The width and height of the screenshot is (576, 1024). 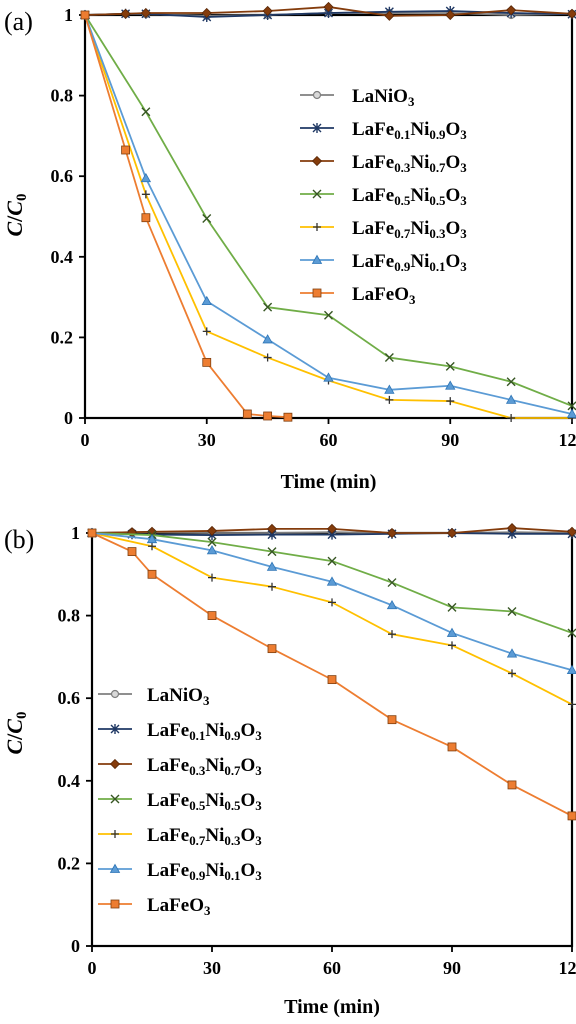 I want to click on series-lafe0-3ni0-7o3, so click(x=331, y=530).